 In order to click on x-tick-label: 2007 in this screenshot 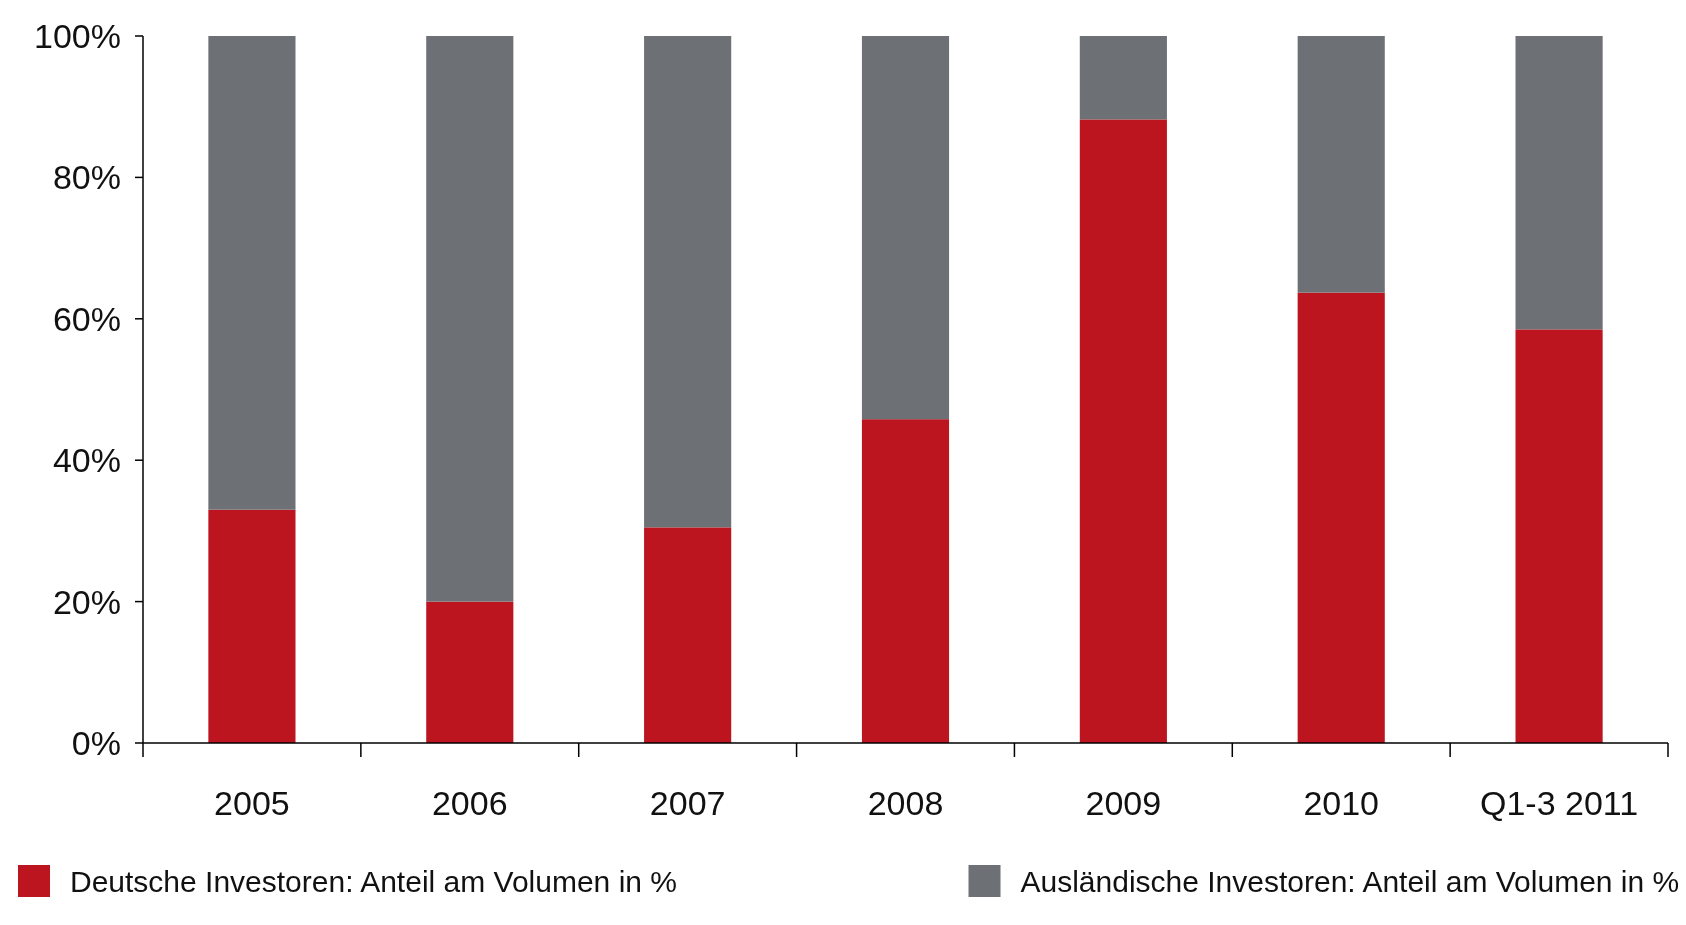, I will do `click(687, 803)`.